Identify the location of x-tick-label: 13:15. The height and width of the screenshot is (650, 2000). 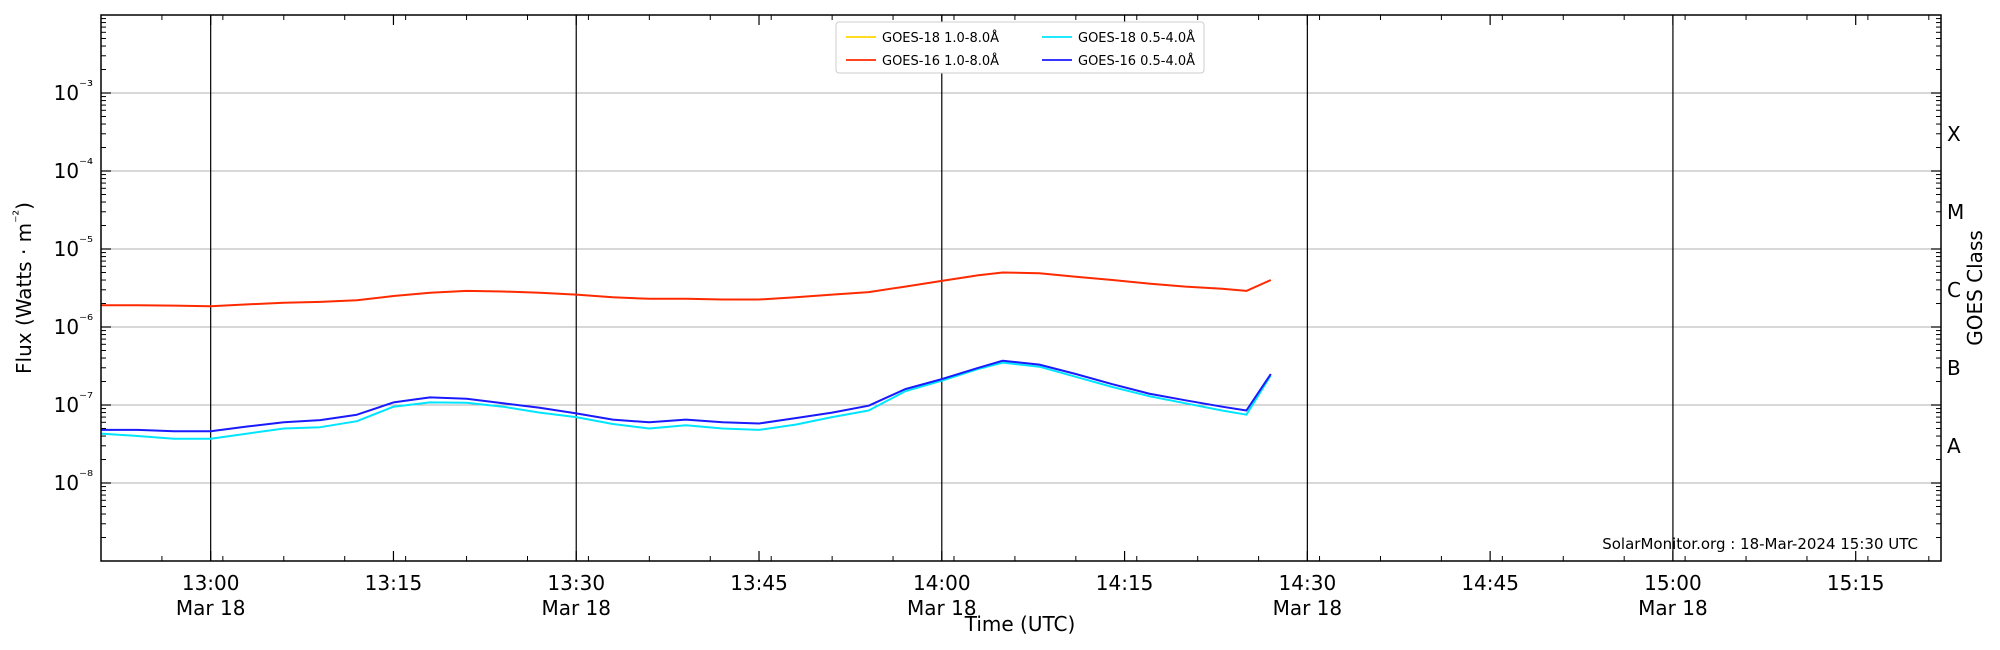
(394, 583).